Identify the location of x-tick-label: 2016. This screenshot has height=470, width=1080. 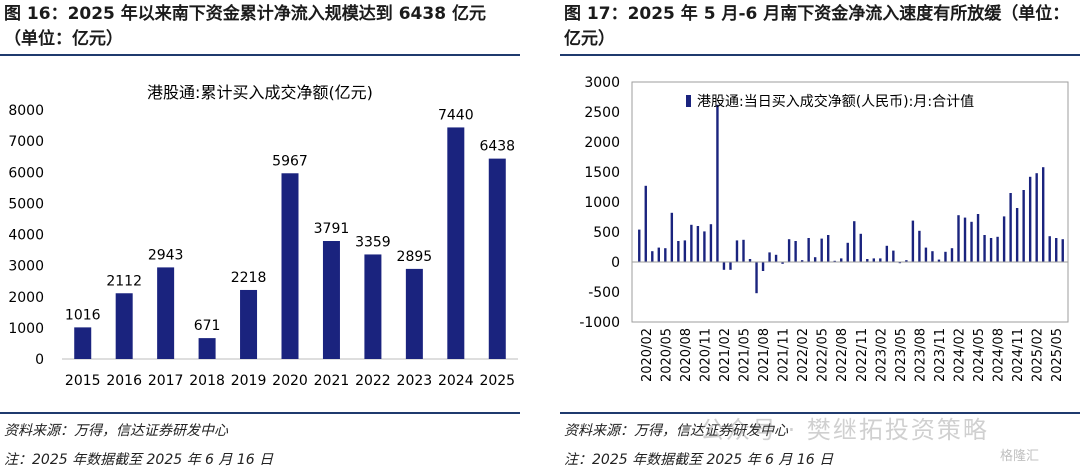
(124, 381).